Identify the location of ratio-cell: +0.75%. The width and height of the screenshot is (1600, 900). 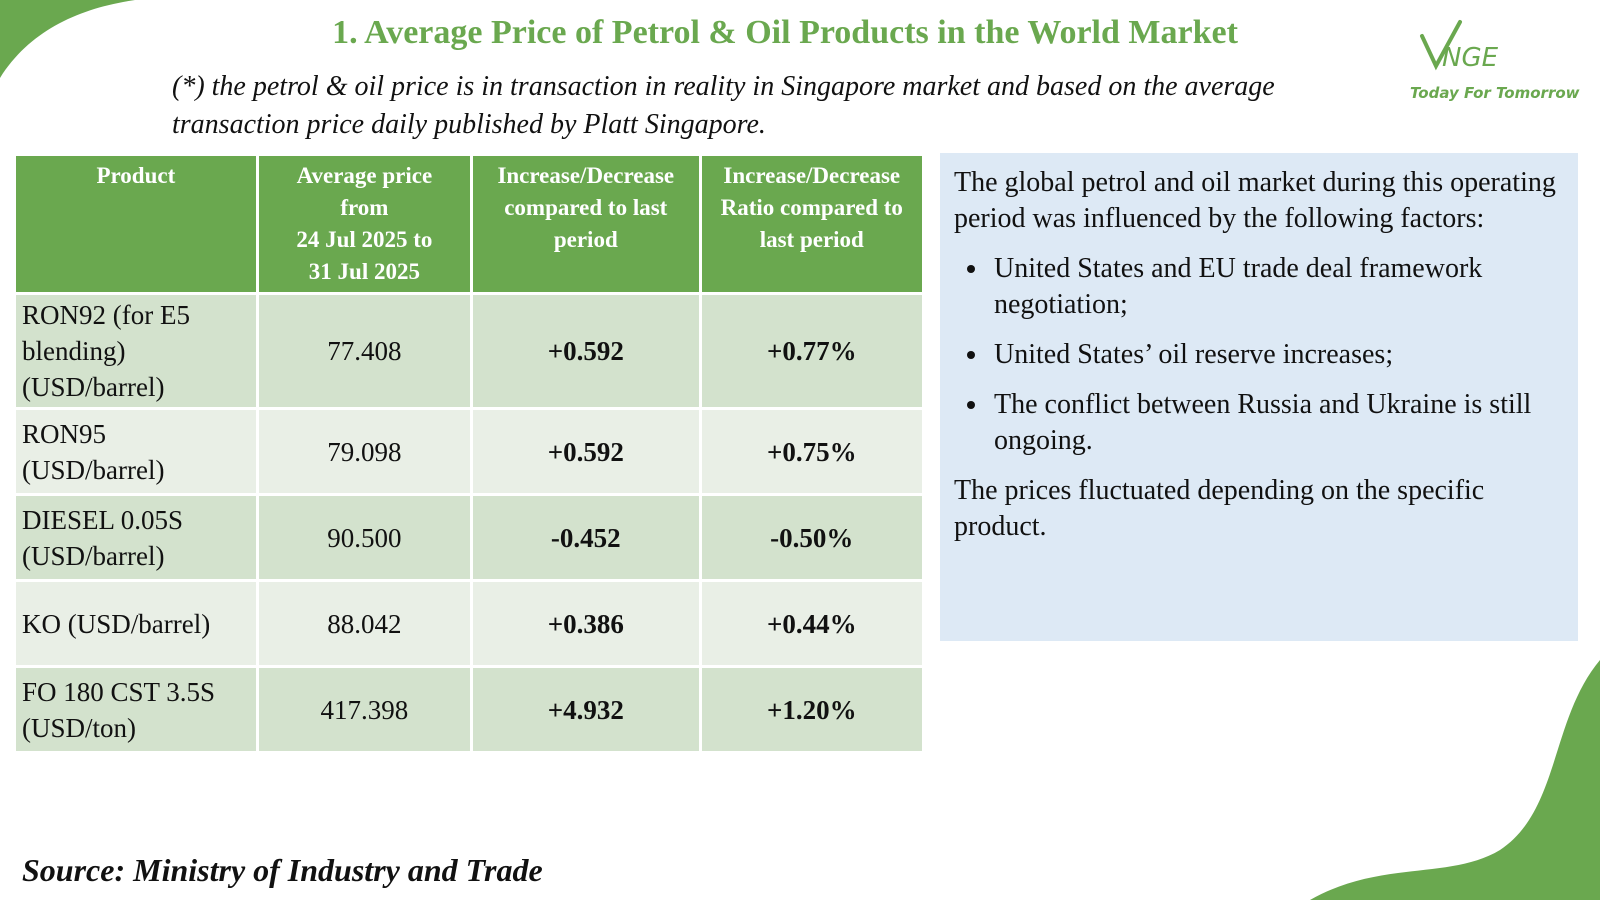
(812, 451).